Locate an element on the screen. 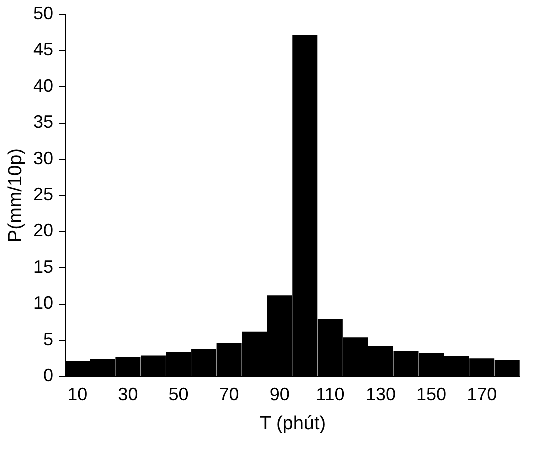 The width and height of the screenshot is (552, 459). x-tick-label: 70 is located at coordinates (229, 394).